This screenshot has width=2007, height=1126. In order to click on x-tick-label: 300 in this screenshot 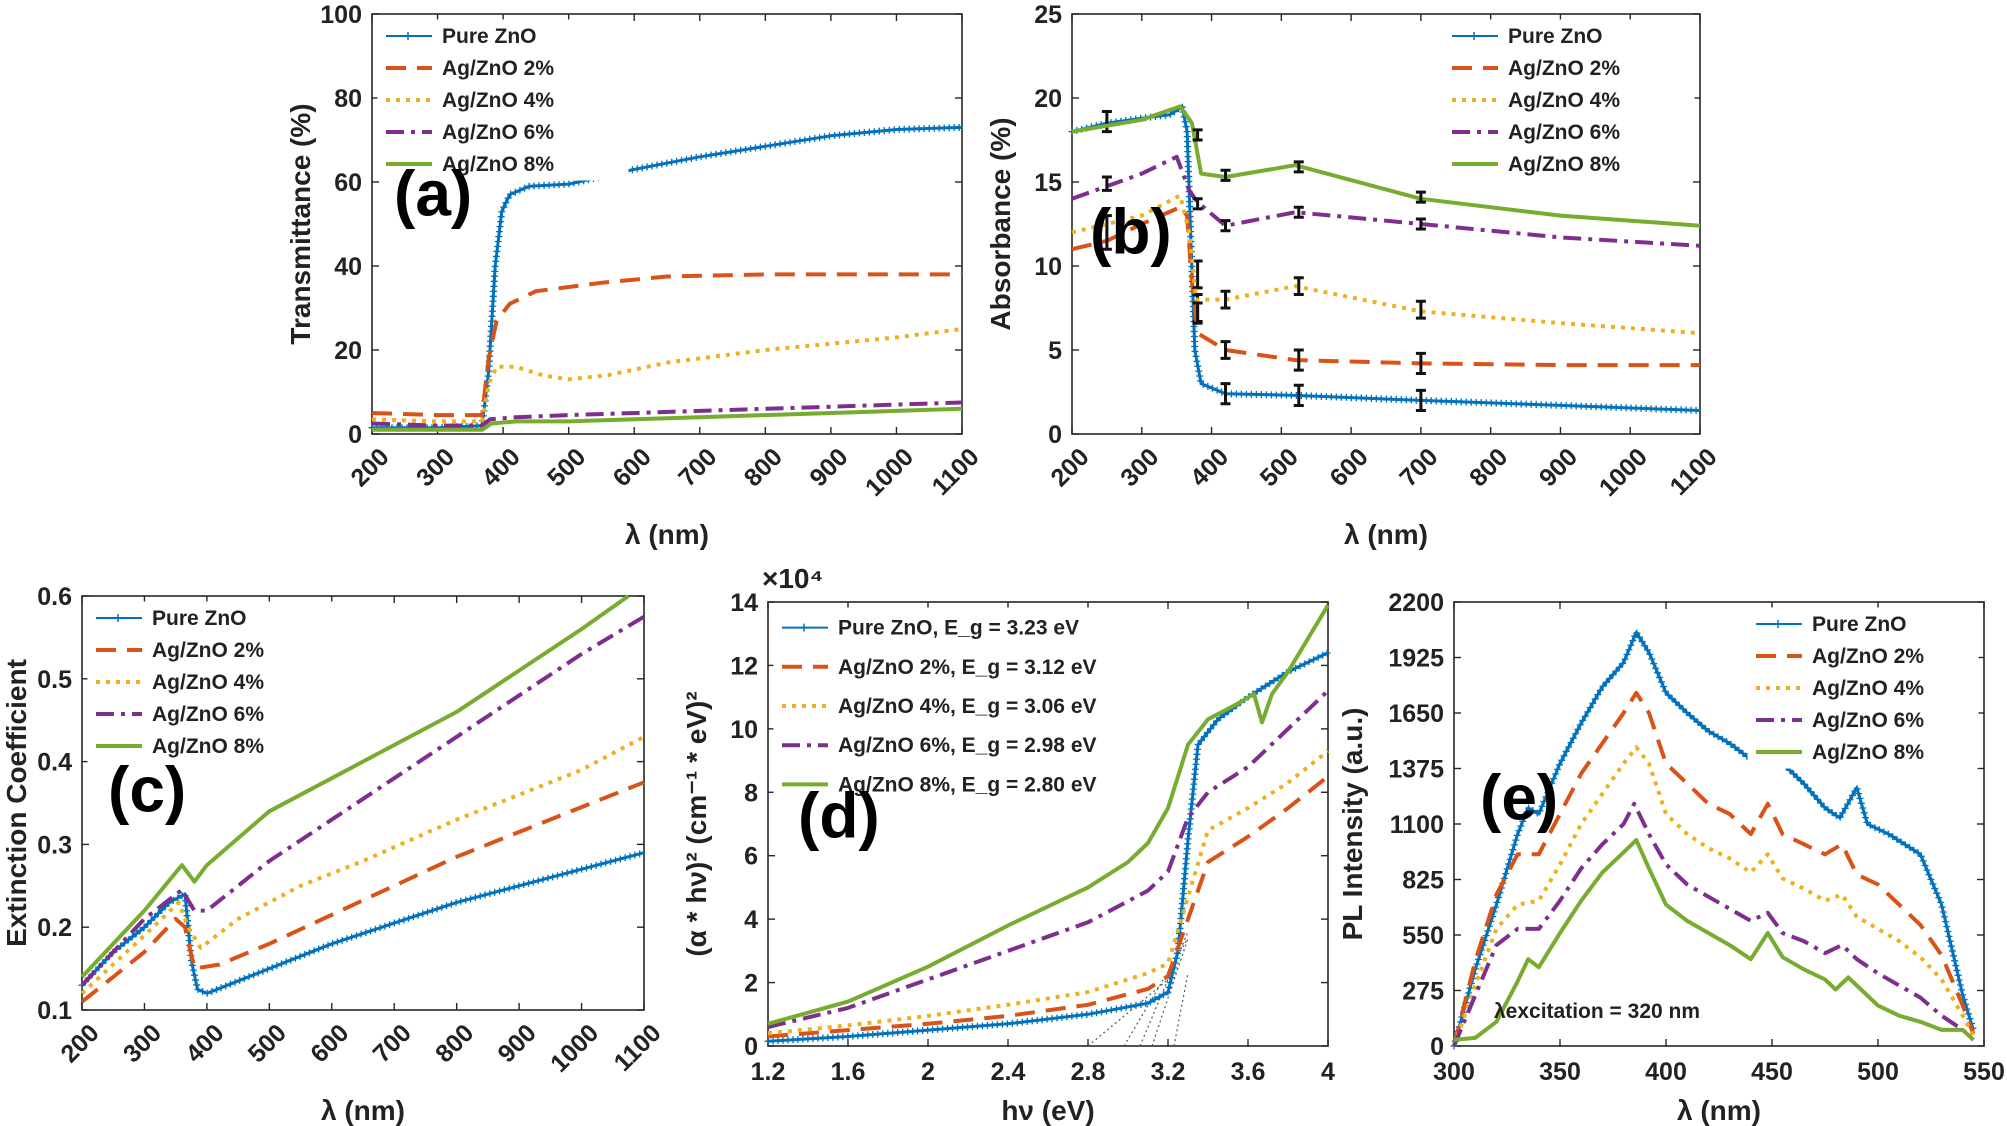, I will do `click(1139, 467)`.